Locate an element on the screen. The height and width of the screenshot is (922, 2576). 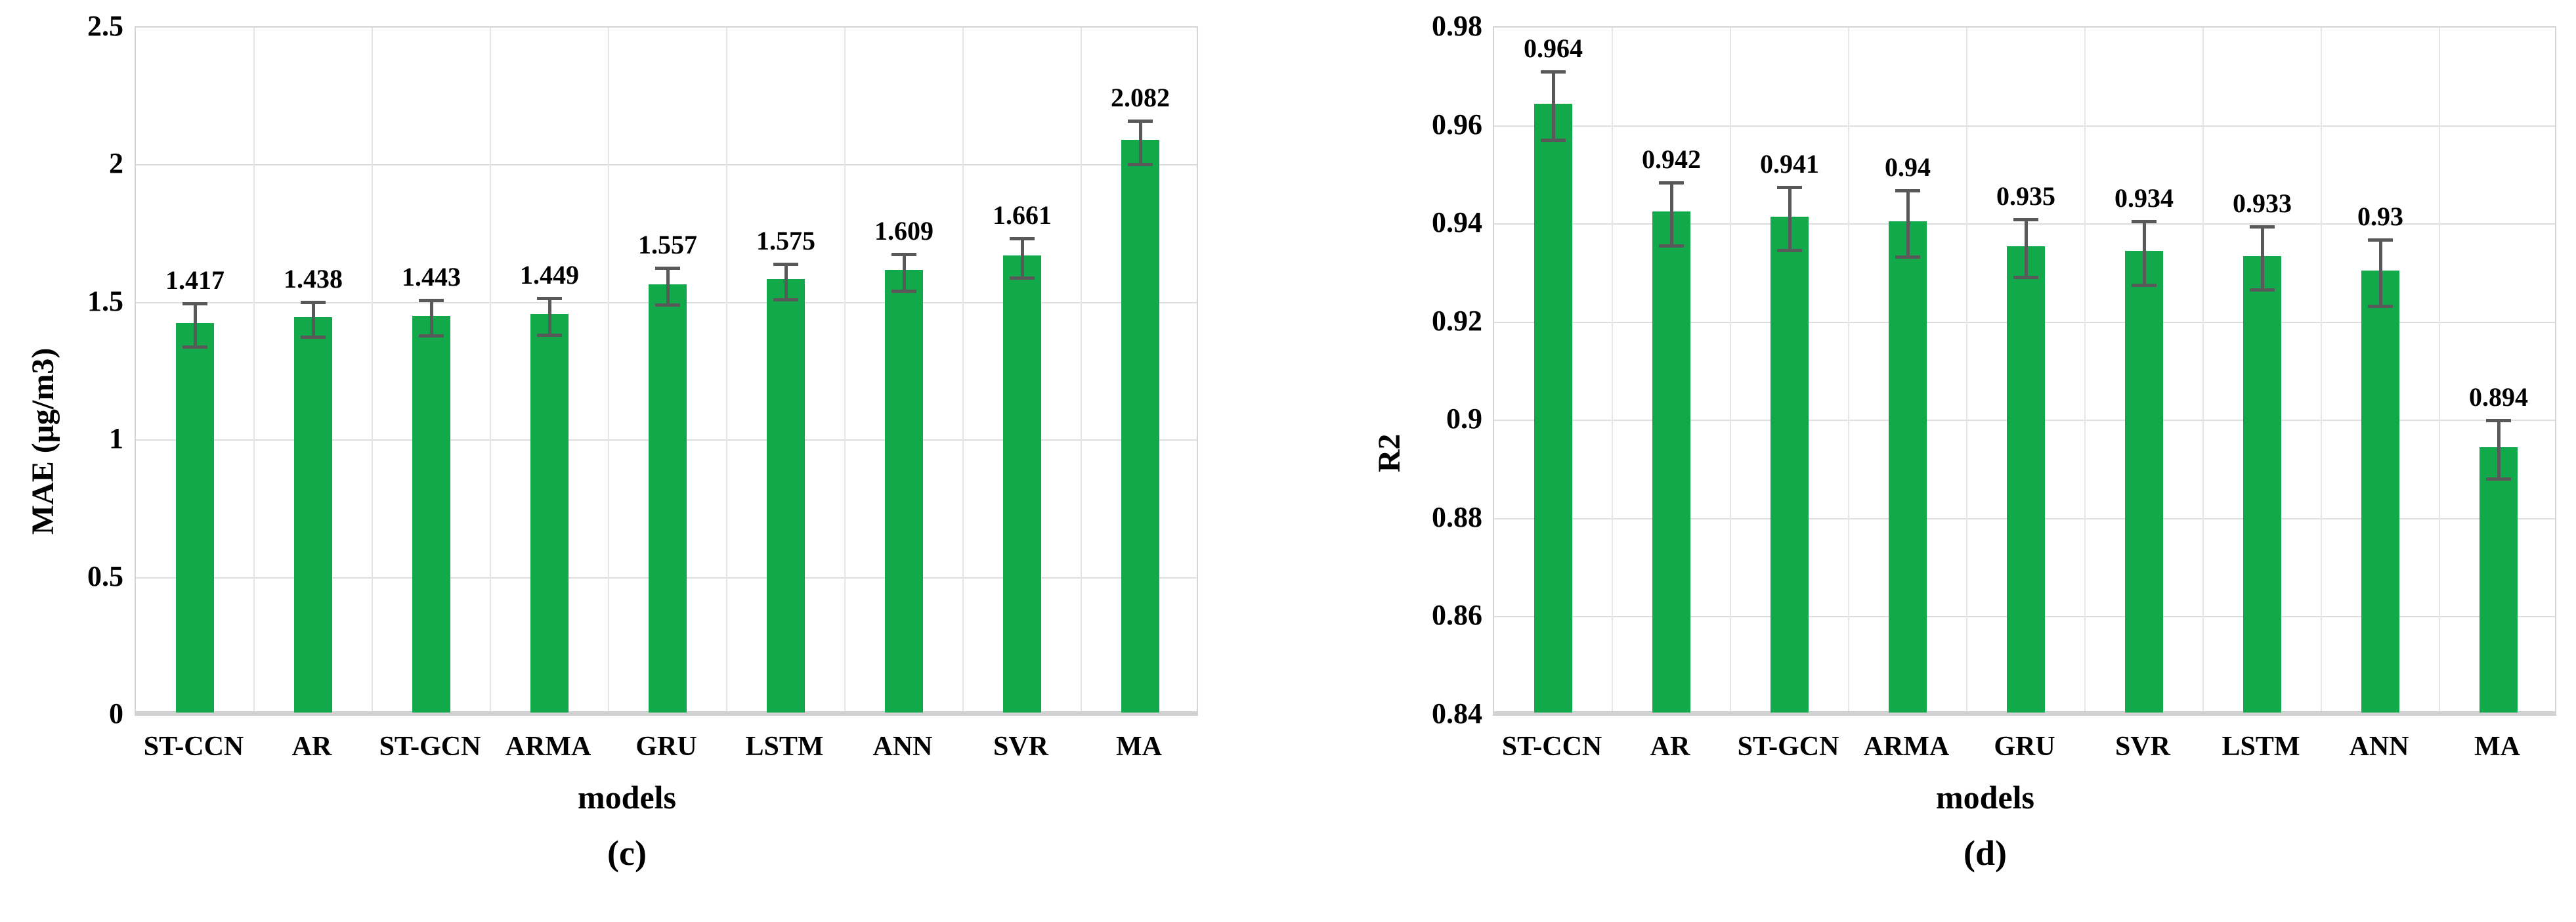
x-tick-label: ANN is located at coordinates (902, 747).